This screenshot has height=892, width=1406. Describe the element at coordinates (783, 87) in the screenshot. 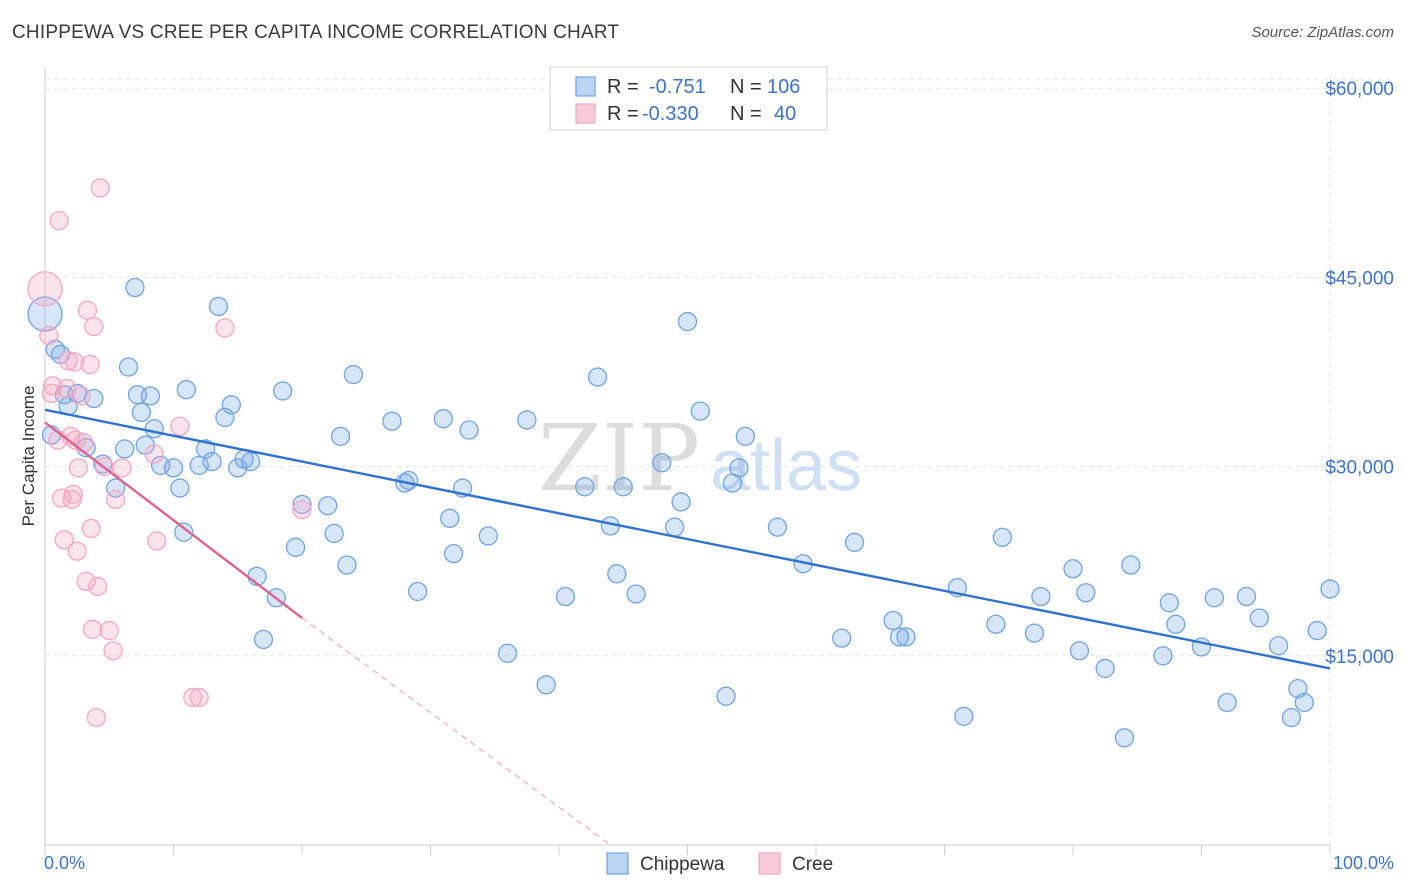

I see `legend-n-value-chippewa: 106` at that location.